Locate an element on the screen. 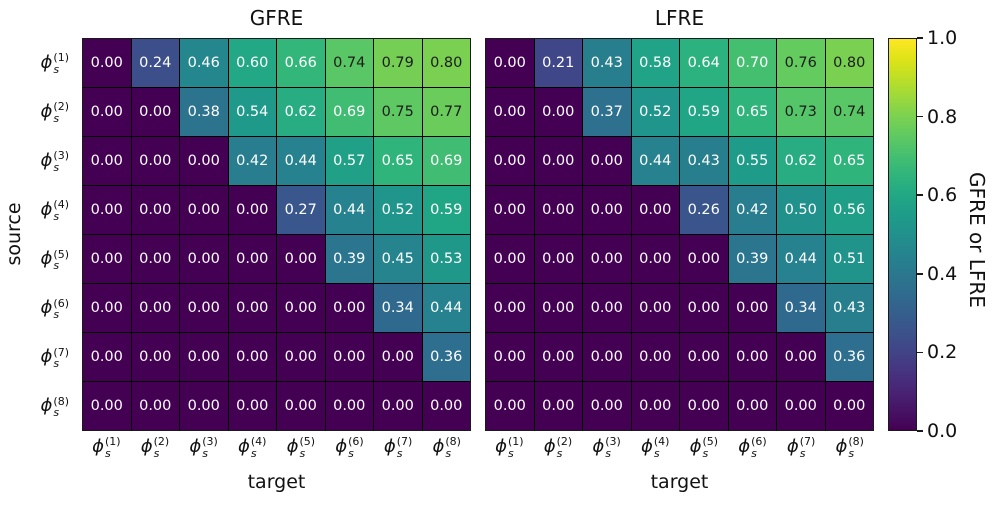  colorbar-label: GFRE or LFRE is located at coordinates (977, 240).